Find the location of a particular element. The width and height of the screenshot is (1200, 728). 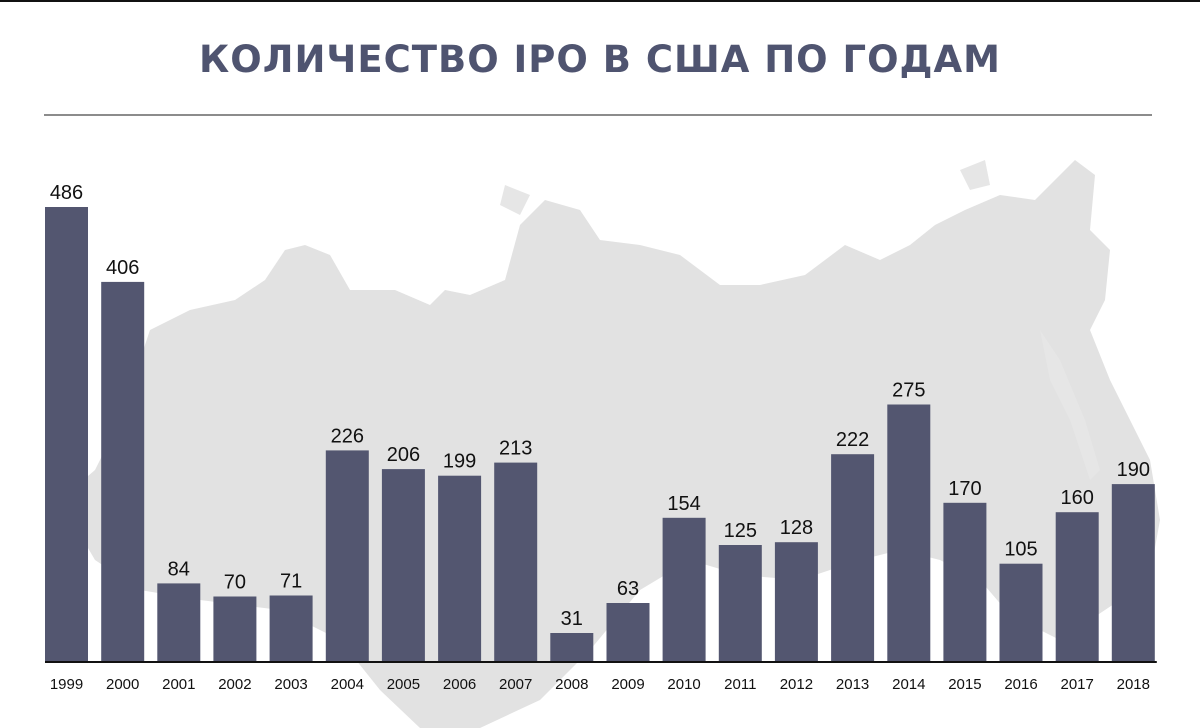

value-label-2004: 226 is located at coordinates (347, 436).